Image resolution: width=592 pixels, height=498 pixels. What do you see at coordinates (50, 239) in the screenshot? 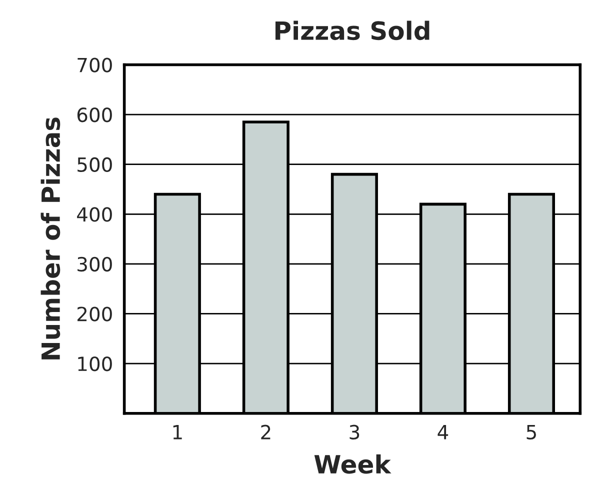
I see `y-axis-title: Number of Pizzas` at bounding box center [50, 239].